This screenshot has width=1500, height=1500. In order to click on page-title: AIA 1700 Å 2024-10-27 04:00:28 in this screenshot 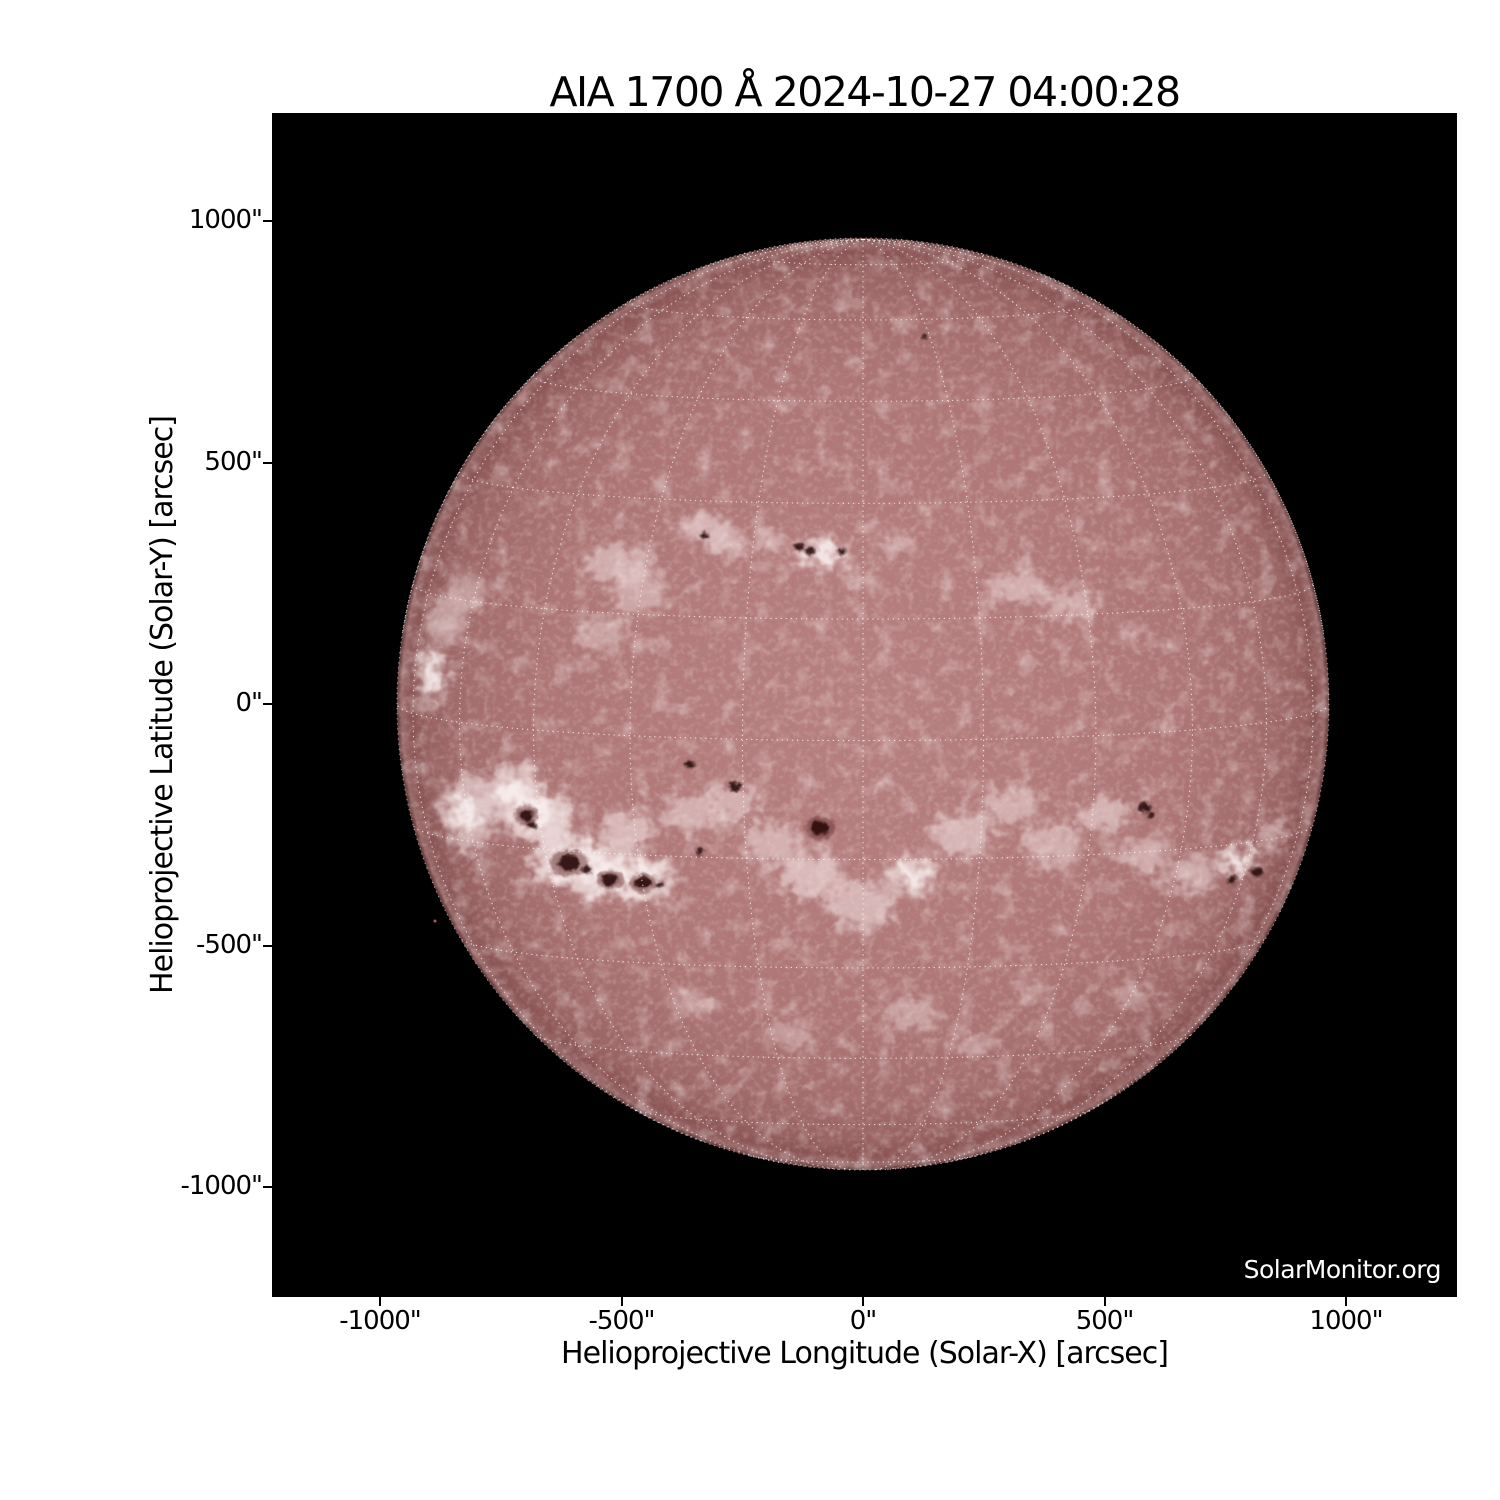, I will do `click(865, 92)`.